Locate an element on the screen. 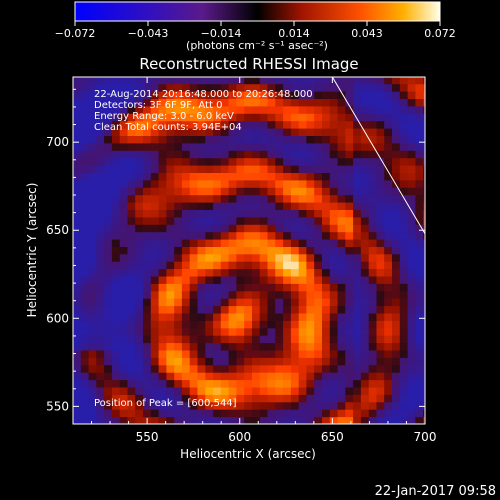  y-tick-label: 600 is located at coordinates (57, 318).